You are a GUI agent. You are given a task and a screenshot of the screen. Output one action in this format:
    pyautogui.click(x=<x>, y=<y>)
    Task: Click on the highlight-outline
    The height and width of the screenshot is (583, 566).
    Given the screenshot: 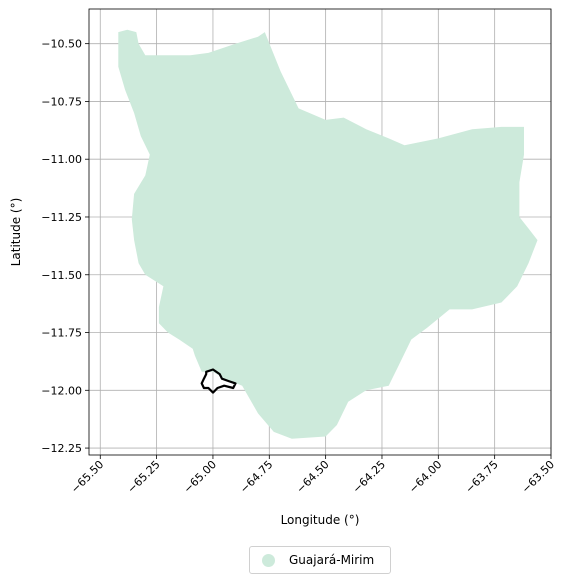 What is the action you would take?
    pyautogui.click(x=218, y=381)
    